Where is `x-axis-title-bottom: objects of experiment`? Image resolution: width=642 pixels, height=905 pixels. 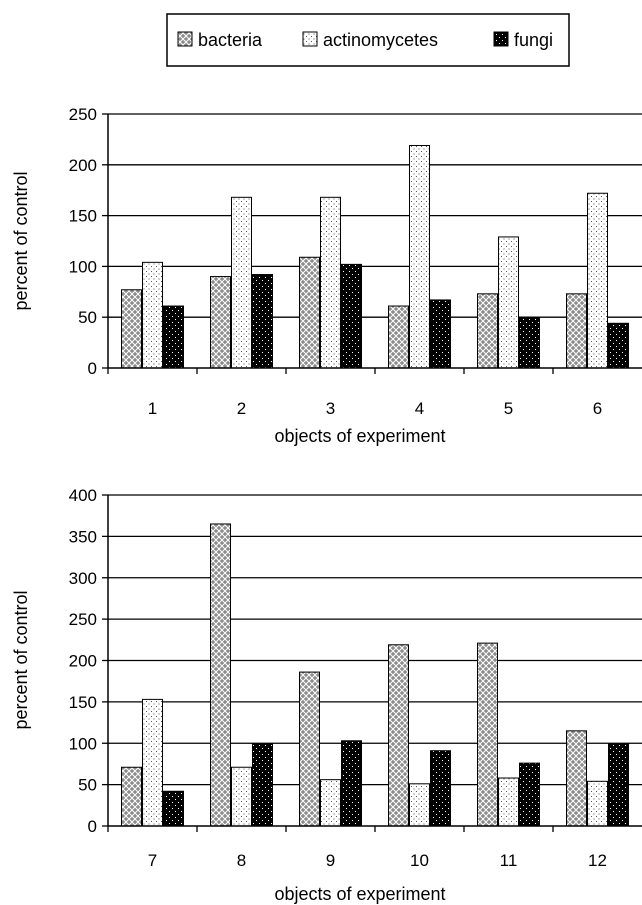
x-axis-title-bottom: objects of experiment is located at coordinates (359, 894).